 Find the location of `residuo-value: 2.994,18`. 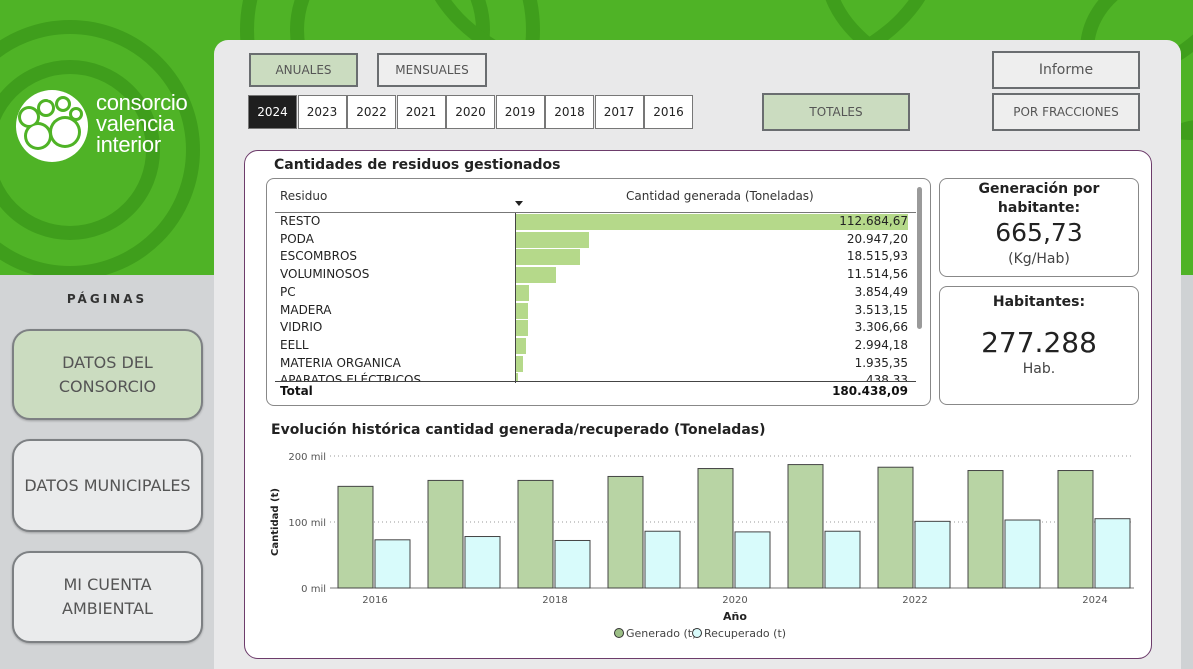

residuo-value: 2.994,18 is located at coordinates (881, 344).